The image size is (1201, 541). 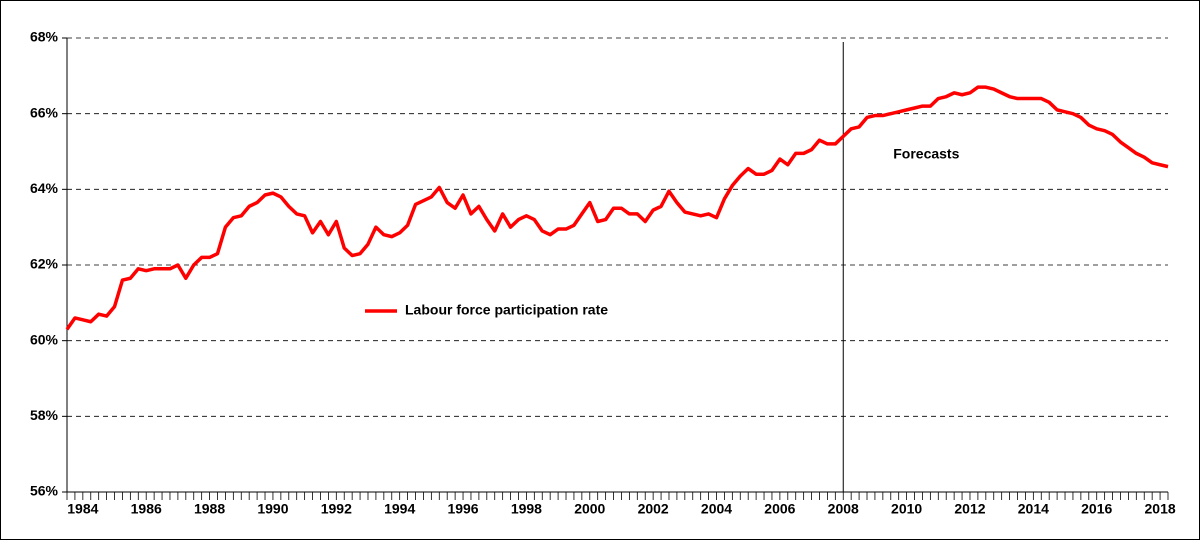 I want to click on x-tick-label: 2018, so click(x=1160, y=509).